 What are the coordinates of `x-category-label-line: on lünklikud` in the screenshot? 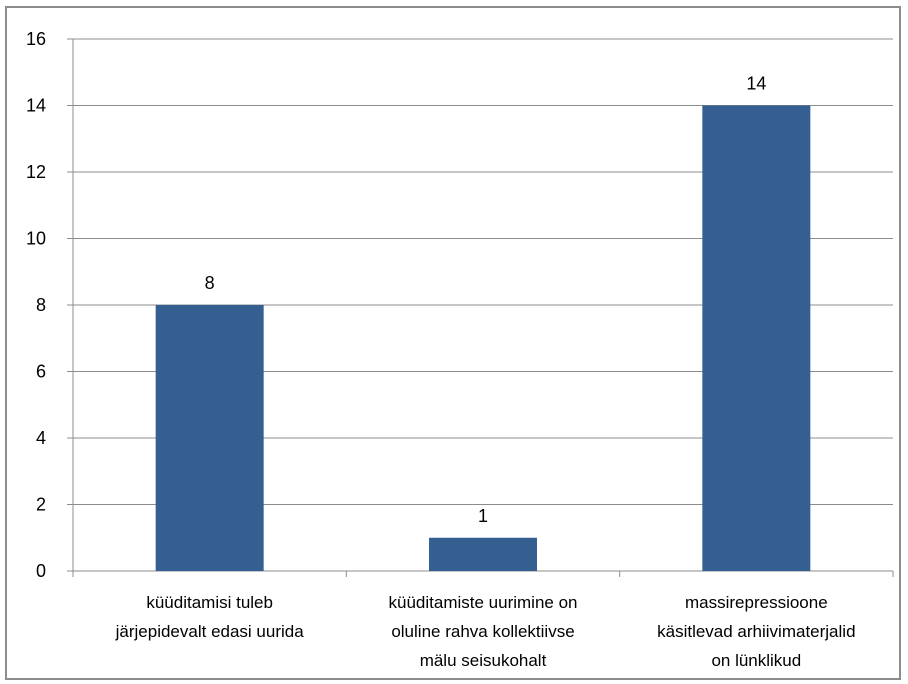 It's located at (756, 660).